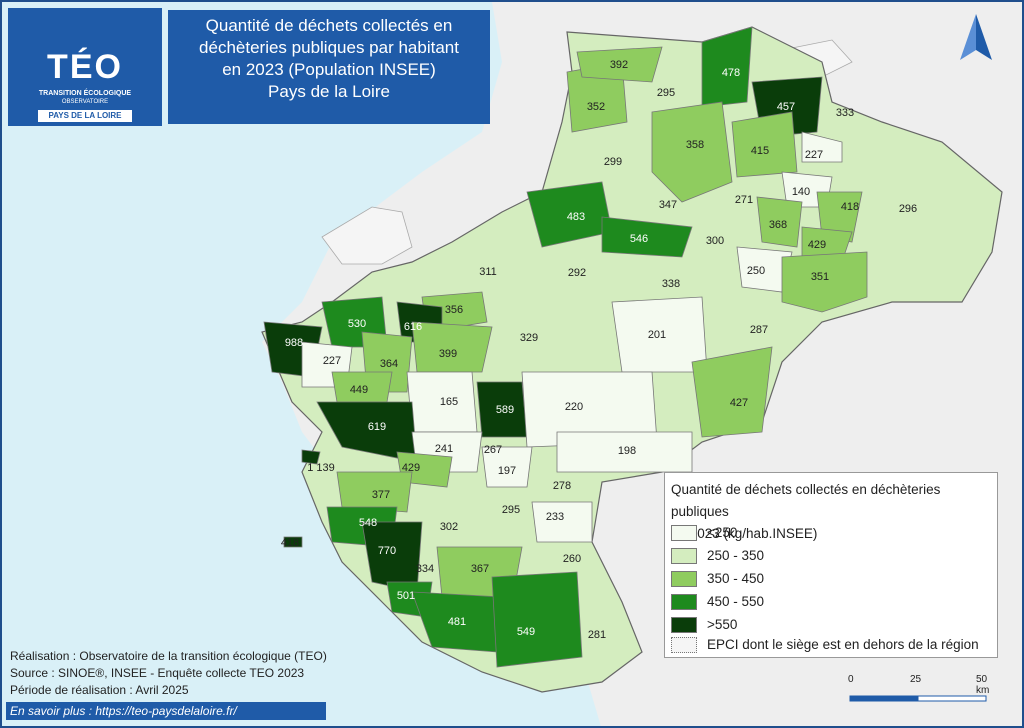  I want to click on value-label: 281, so click(597, 635).